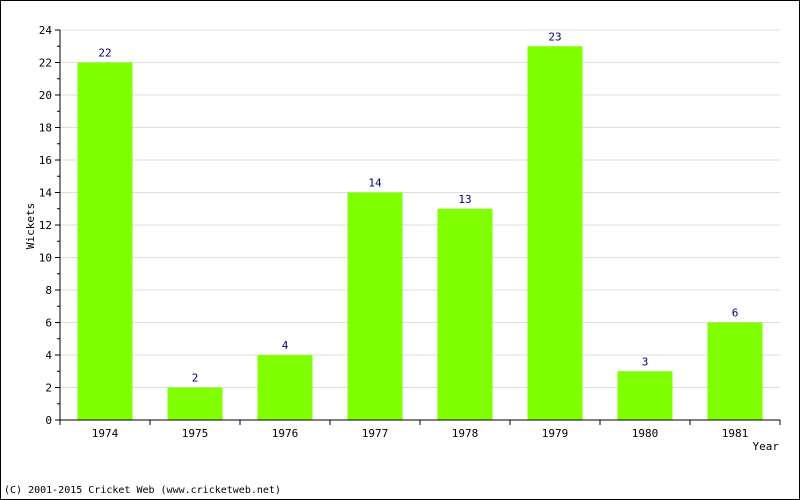 The height and width of the screenshot is (500, 800). What do you see at coordinates (46, 193) in the screenshot?
I see `y-tick-label: 14` at bounding box center [46, 193].